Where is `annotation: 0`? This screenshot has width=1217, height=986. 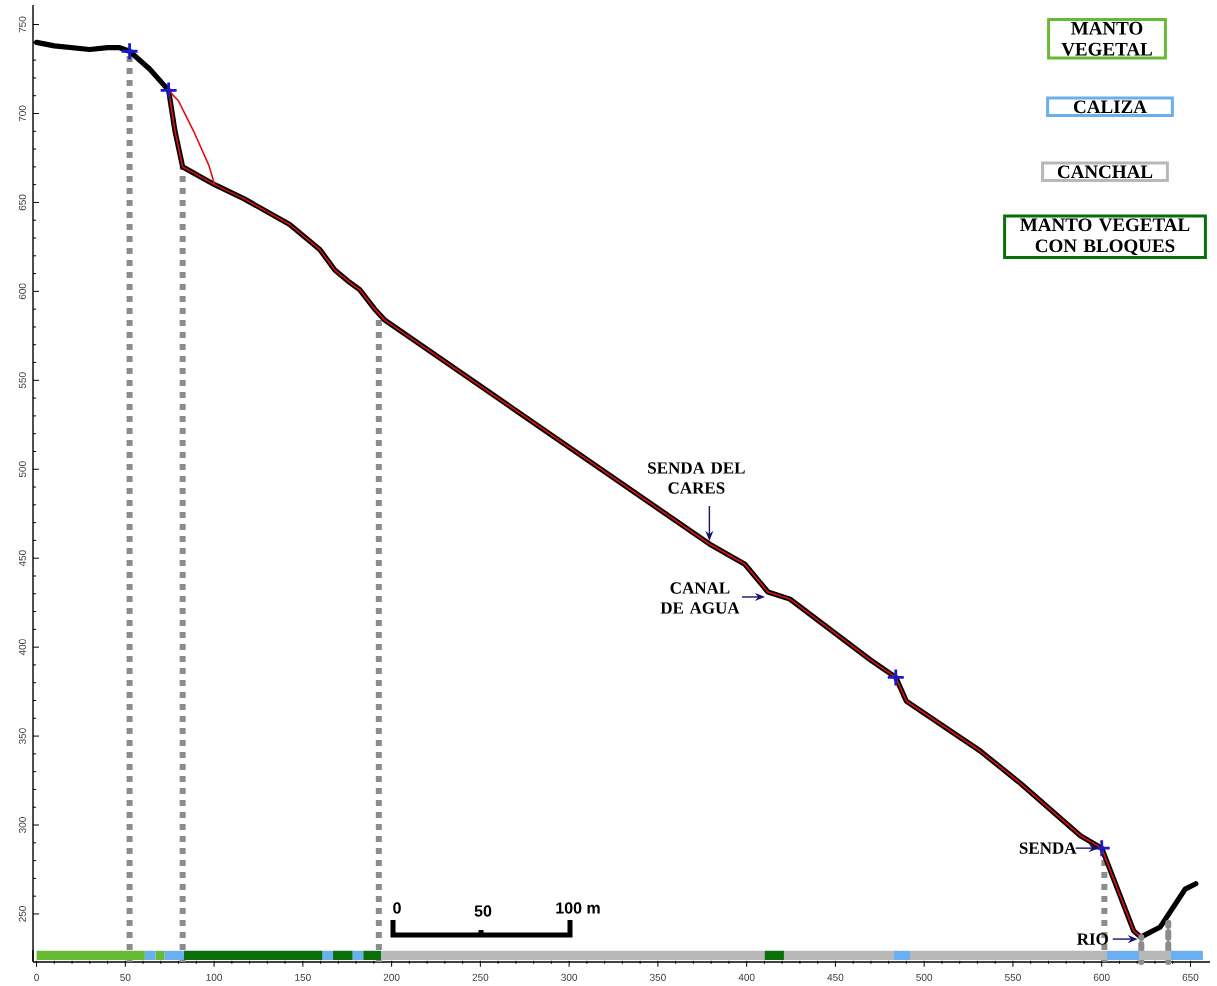 annotation: 0 is located at coordinates (397, 908).